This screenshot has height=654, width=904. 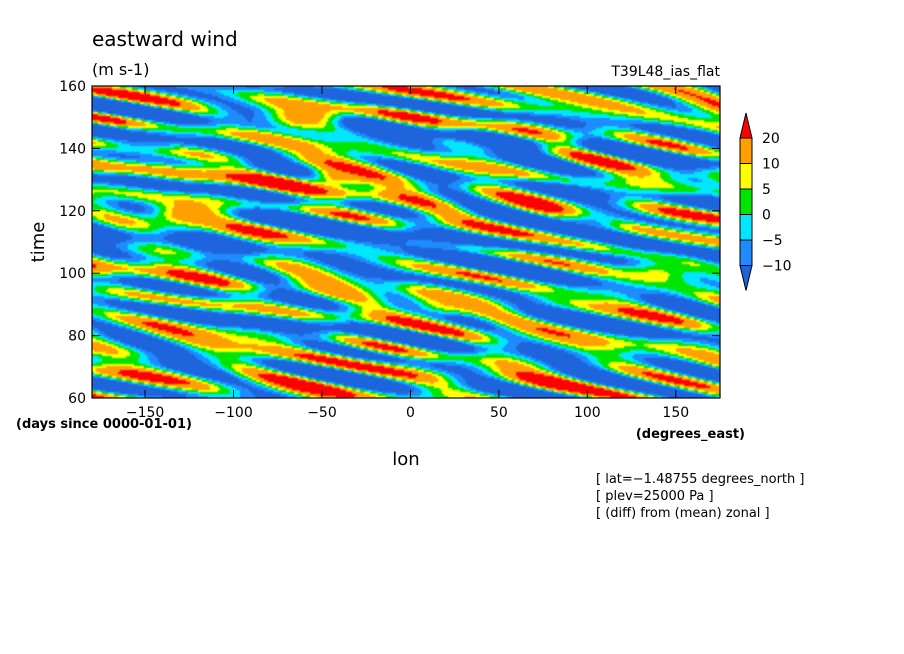 I want to click on colorbar-label: 0, so click(x=766, y=216).